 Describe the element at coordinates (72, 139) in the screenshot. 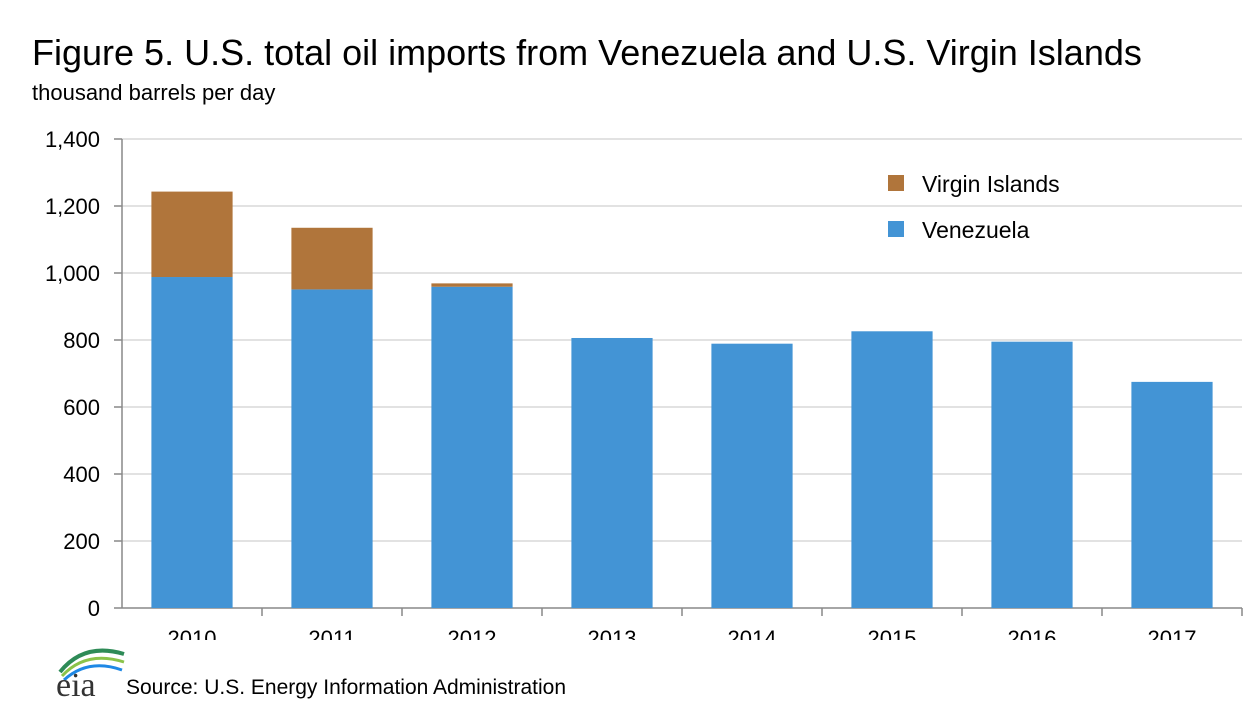

I see `y-tick-label: 1,400` at that location.